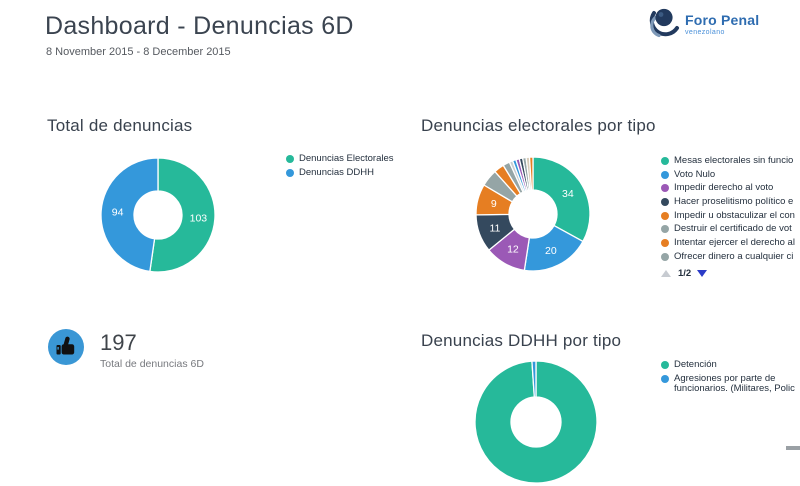  Describe the element at coordinates (538, 125) in the screenshot. I see `chart-title-electorales-por-tipo: Denuncias electorales por tipo` at that location.